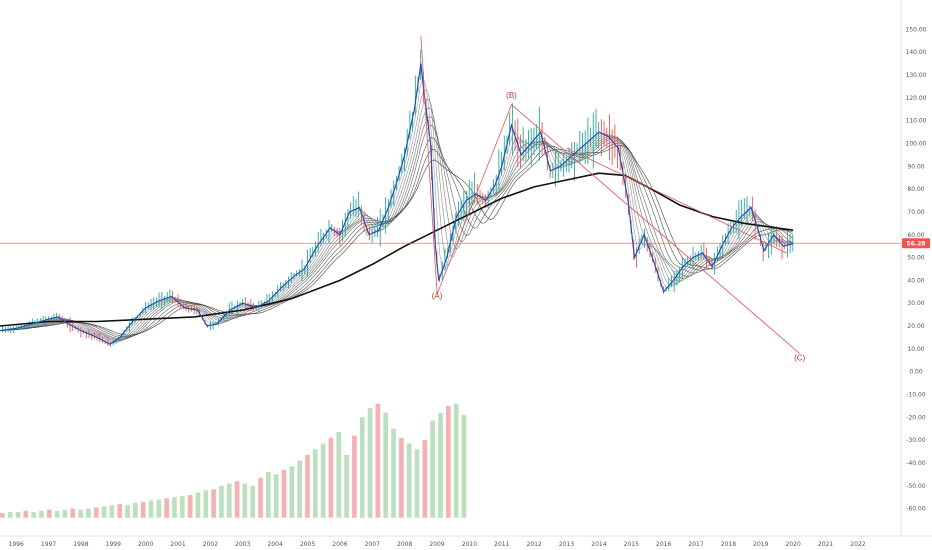  Describe the element at coordinates (695, 544) in the screenshot. I see `x-tick-label: 2017` at that location.